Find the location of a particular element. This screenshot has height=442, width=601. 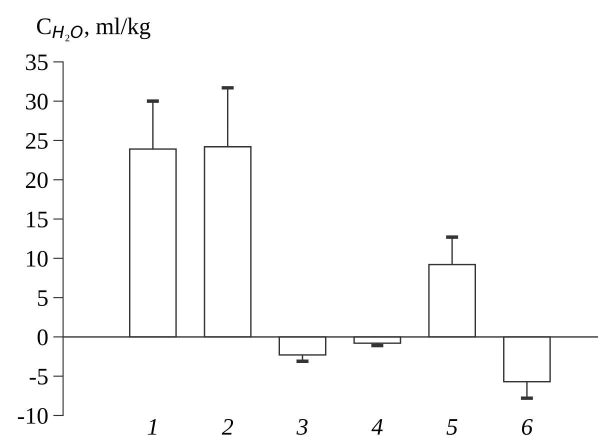

y-tick-label: 25 is located at coordinates (37, 141).